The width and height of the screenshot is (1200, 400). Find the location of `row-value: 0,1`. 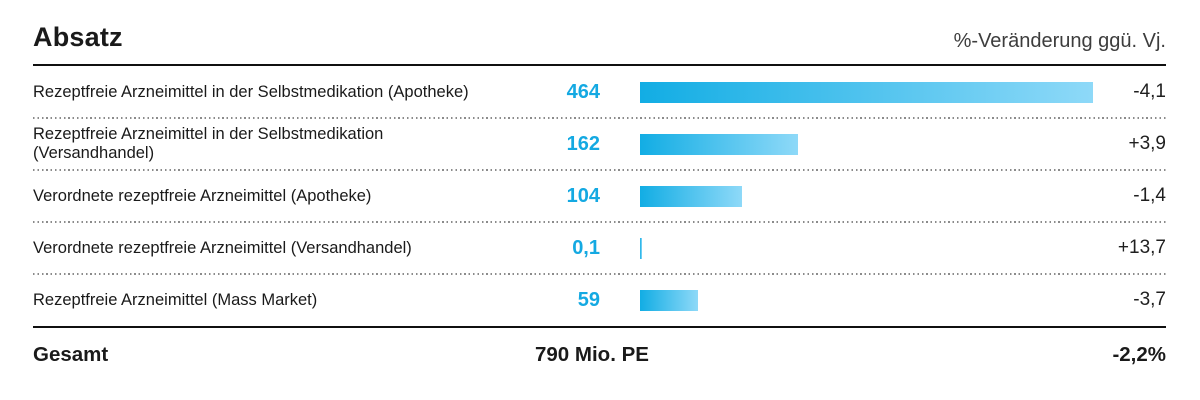

row-value: 0,1 is located at coordinates (586, 247).